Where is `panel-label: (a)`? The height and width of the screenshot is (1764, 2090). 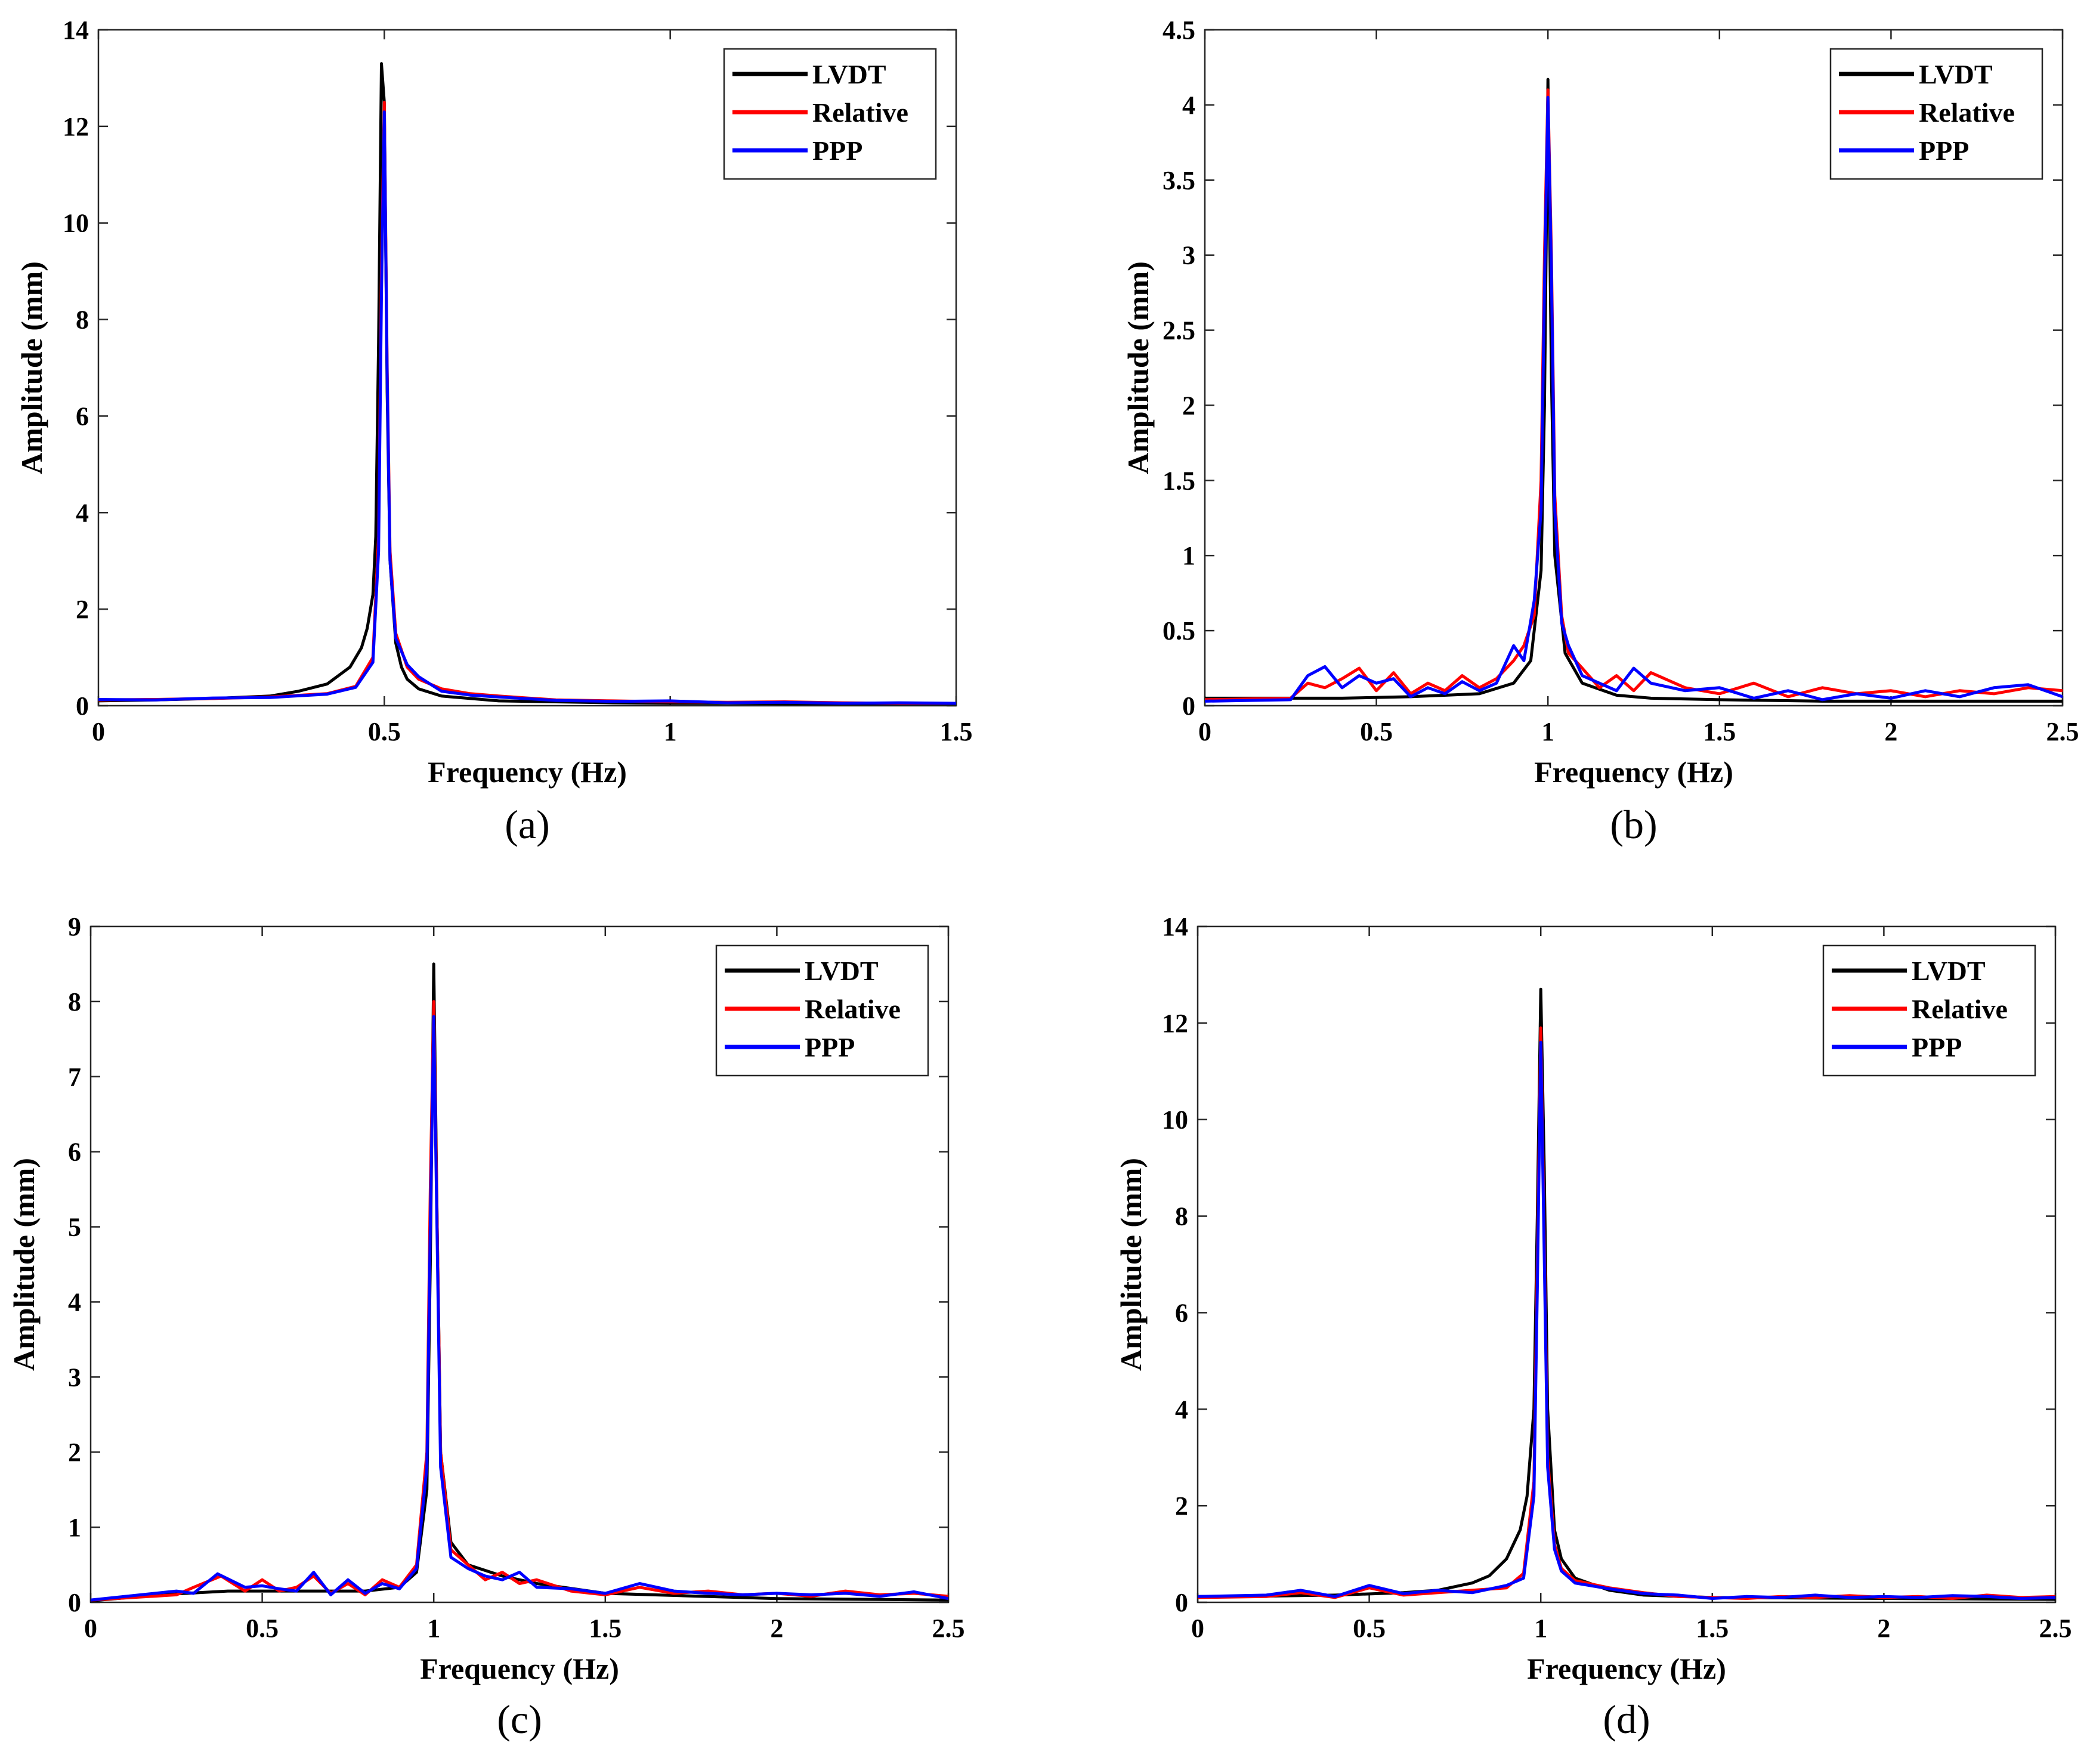
panel-label: (a) is located at coordinates (527, 825).